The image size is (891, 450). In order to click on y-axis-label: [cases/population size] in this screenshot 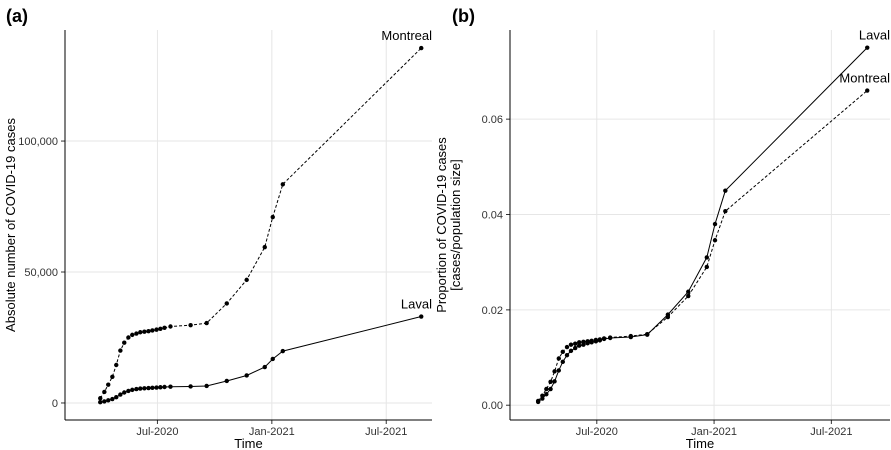, I will do `click(455, 225)`.